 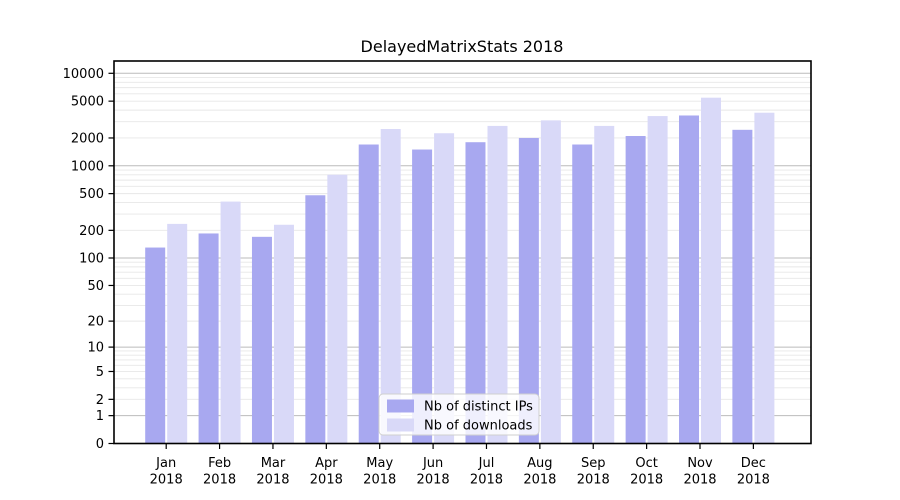 I want to click on y-tick-label: 0, so click(x=100, y=444).